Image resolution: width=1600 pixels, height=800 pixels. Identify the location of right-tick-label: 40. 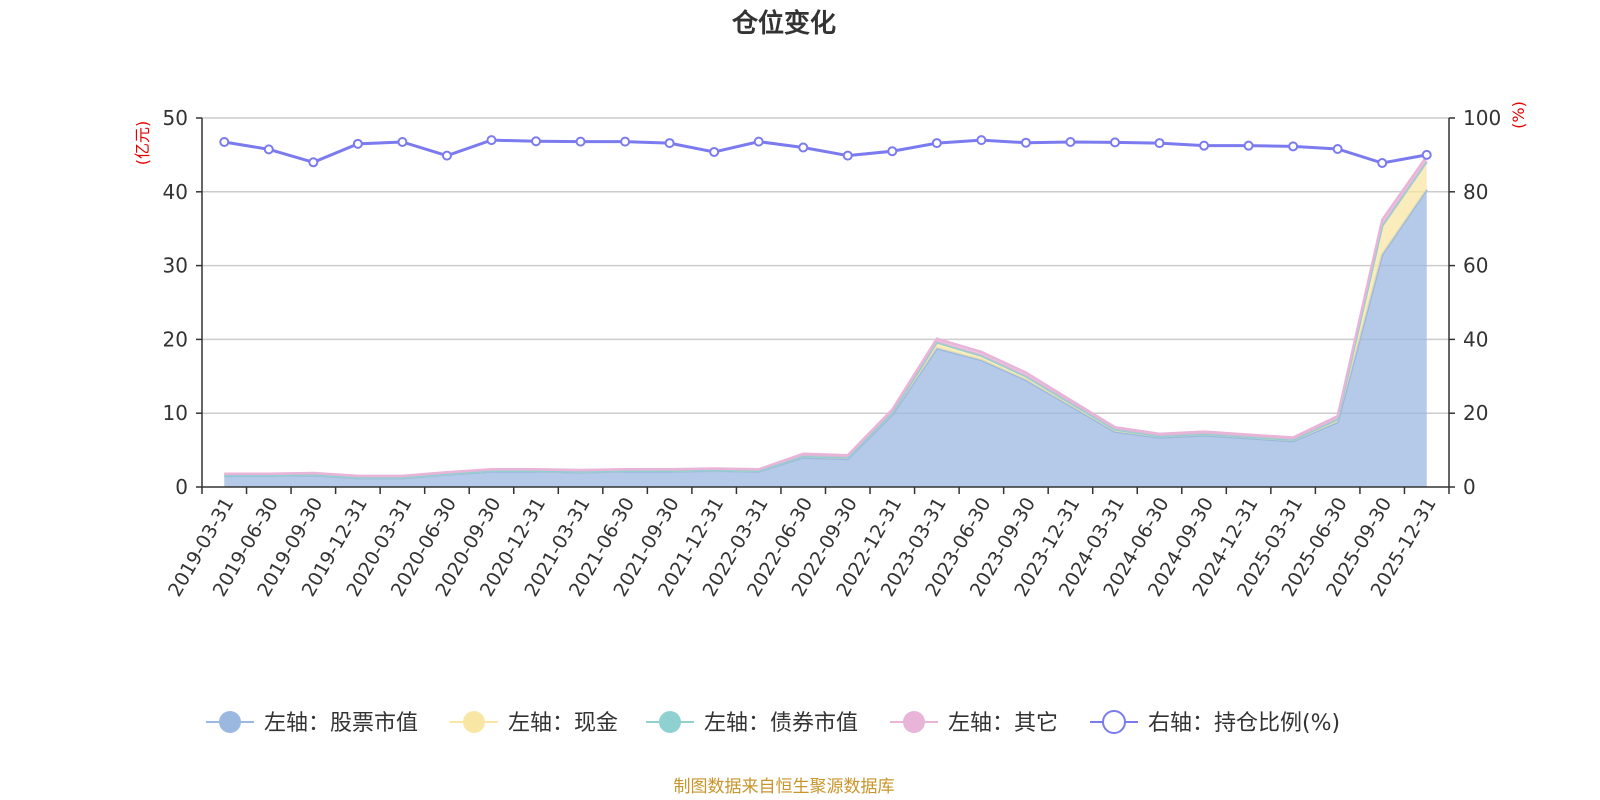
(1475, 339).